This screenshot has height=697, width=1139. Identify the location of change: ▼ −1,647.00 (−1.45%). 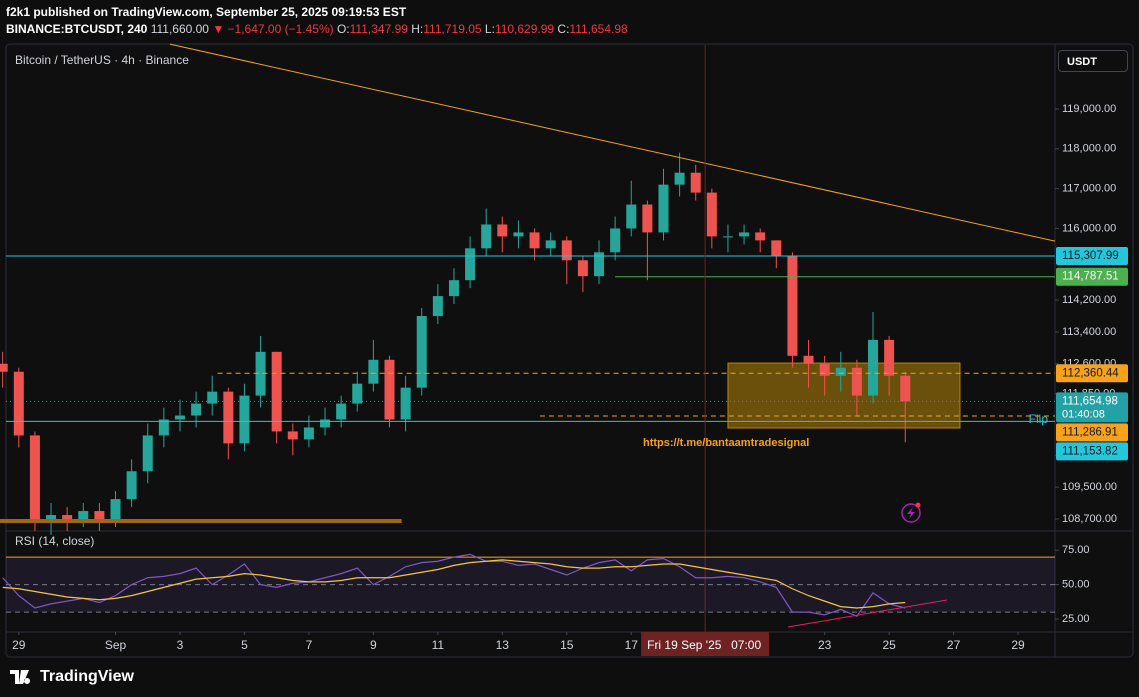
(273, 29).